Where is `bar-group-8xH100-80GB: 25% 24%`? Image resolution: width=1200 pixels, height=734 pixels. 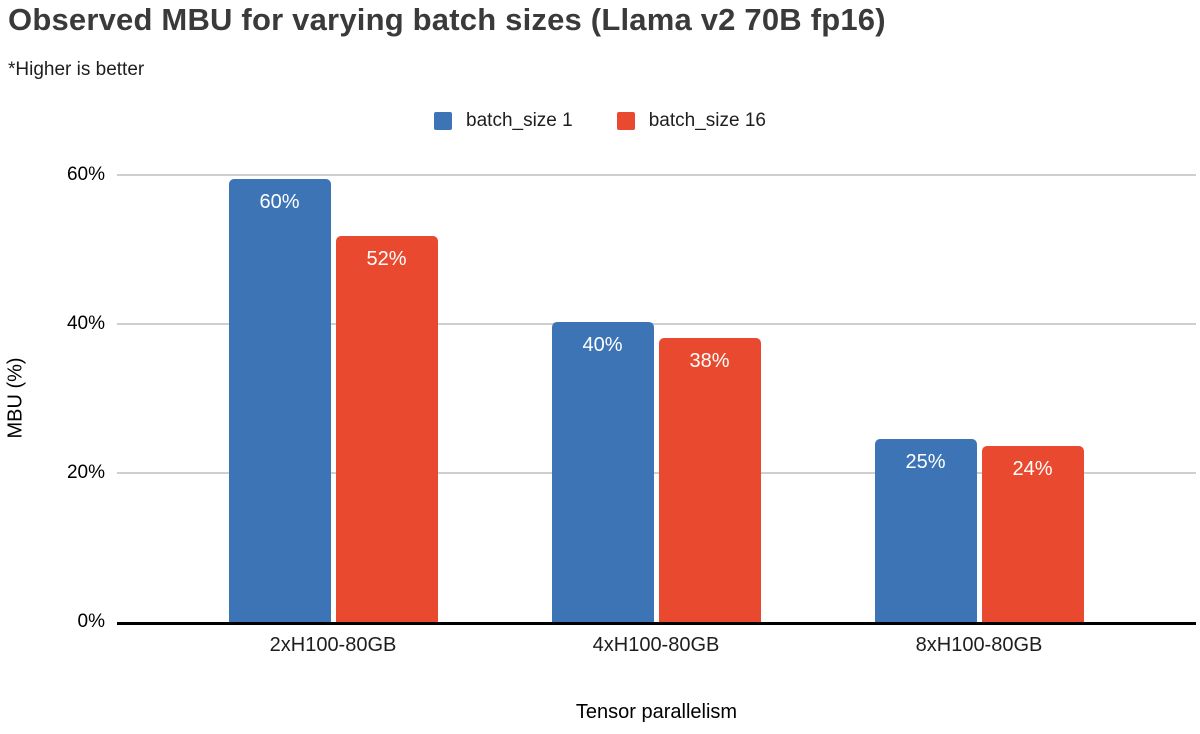
bar-group-8xH100-80GB: 25% 24% is located at coordinates (979, 530).